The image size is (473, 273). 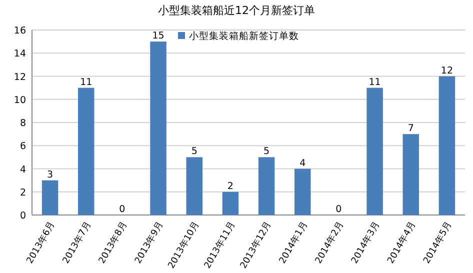 I want to click on data-label: 2, so click(x=230, y=186).